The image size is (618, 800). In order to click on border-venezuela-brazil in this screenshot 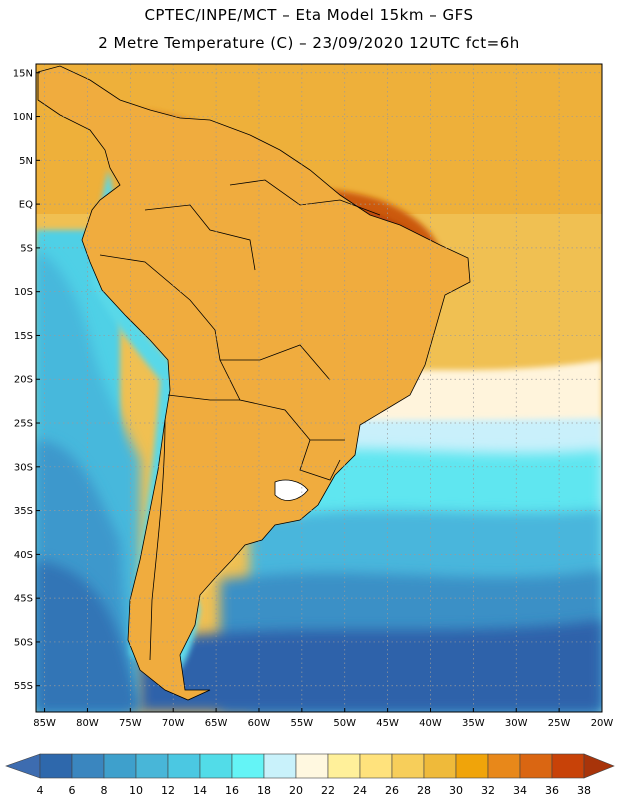, I will do `click(305, 197)`.